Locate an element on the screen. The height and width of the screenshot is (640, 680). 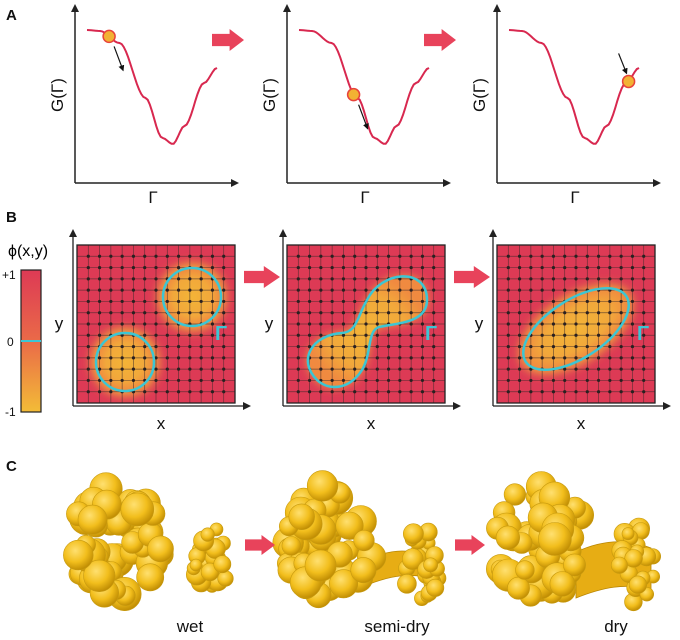
interface-boundary is located at coordinates (576, 329).